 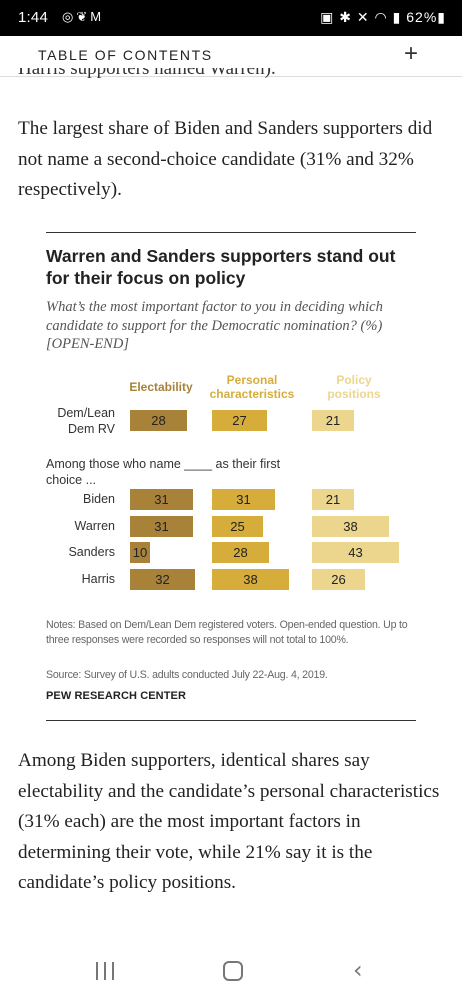 What do you see at coordinates (161, 387) in the screenshot?
I see `legend-electability: Electability` at bounding box center [161, 387].